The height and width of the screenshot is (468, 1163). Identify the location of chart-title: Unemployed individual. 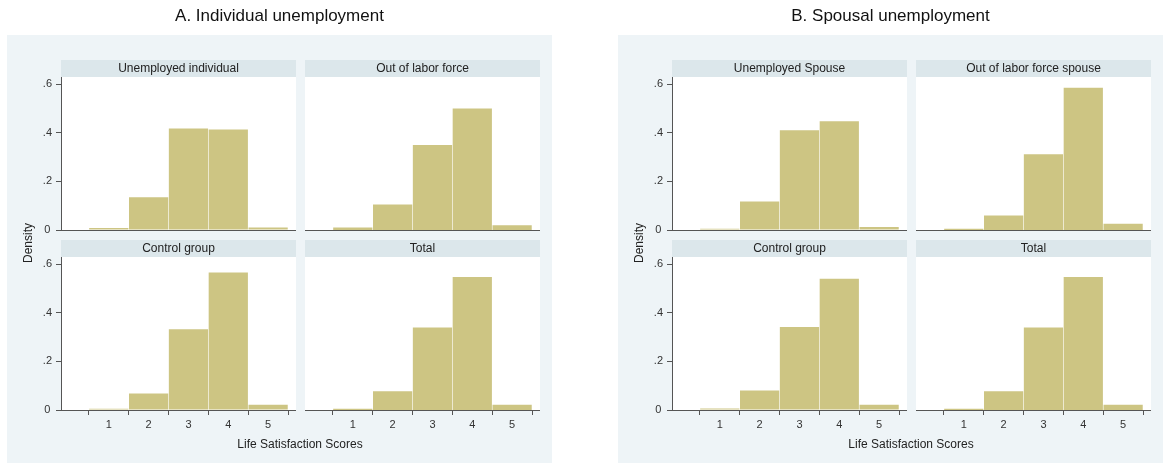
(178, 68).